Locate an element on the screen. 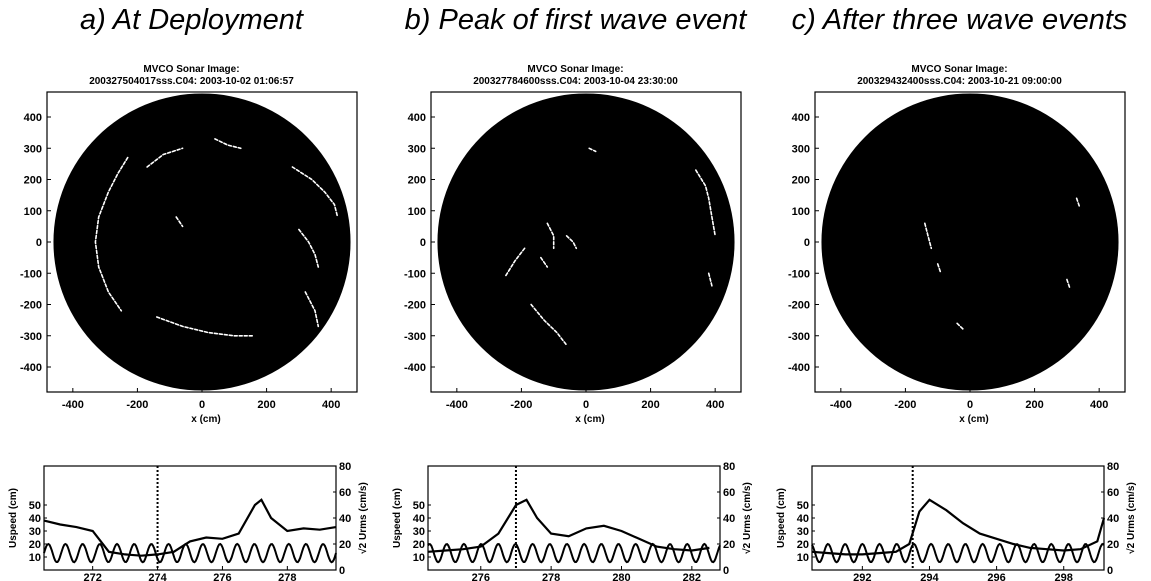 The image size is (1151, 581). y-tick-label: 400 is located at coordinates (801, 118).